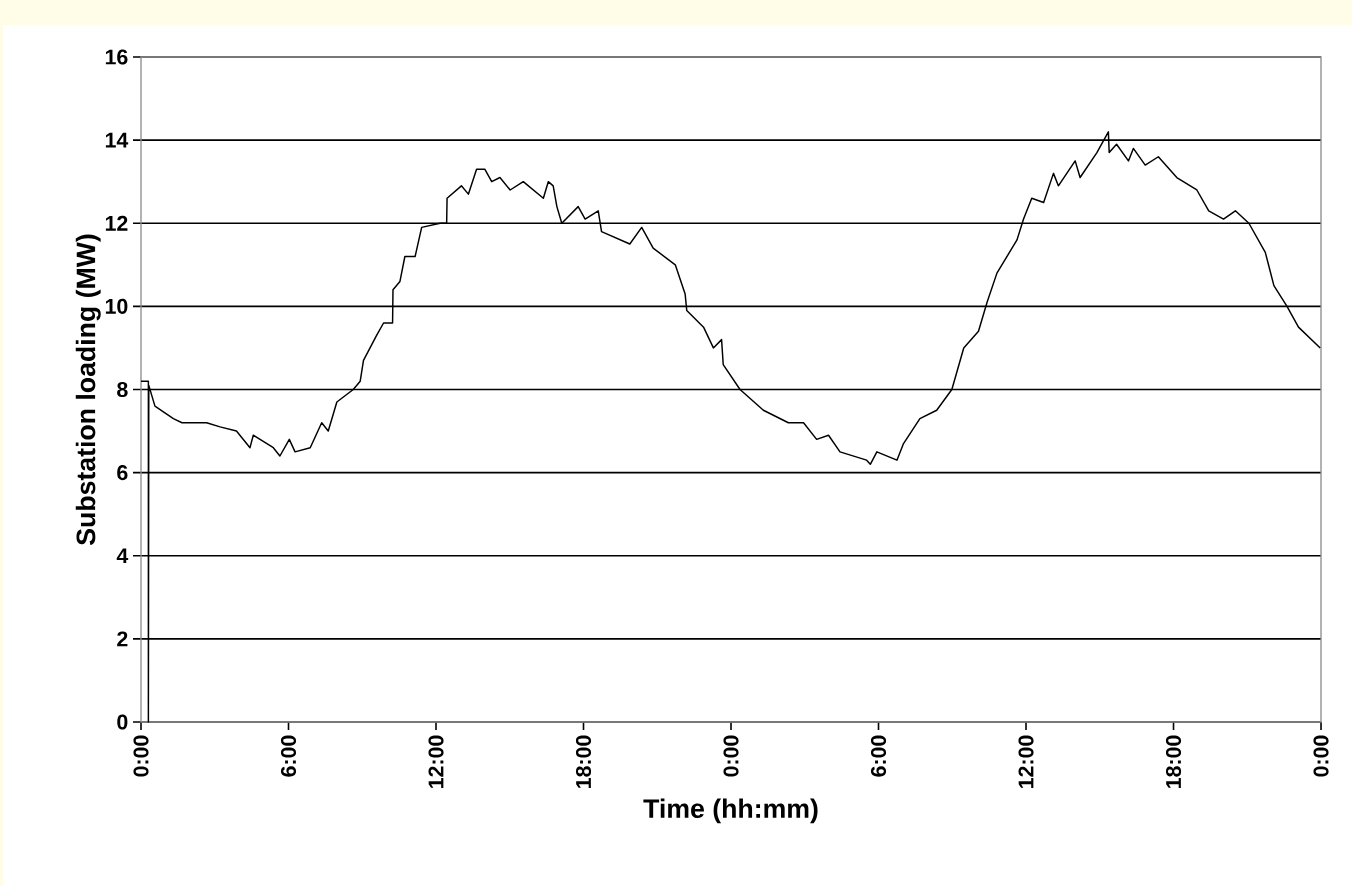  I want to click on y-tick-label: 16, so click(116, 57).